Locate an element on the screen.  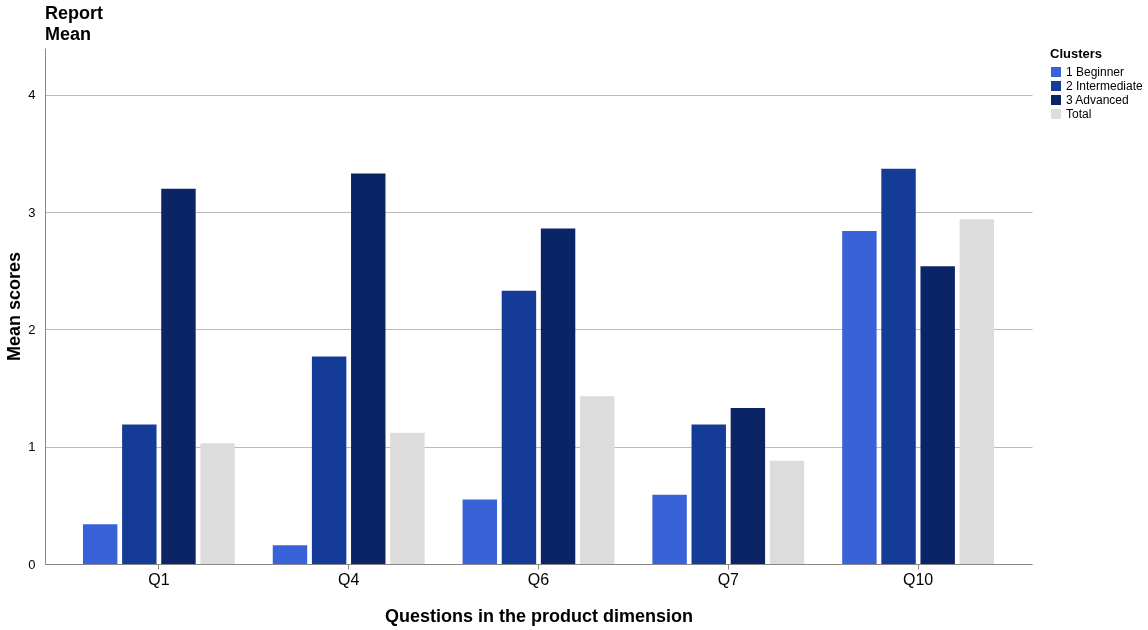
legend-title: Clusters is located at coordinates (1076, 53).